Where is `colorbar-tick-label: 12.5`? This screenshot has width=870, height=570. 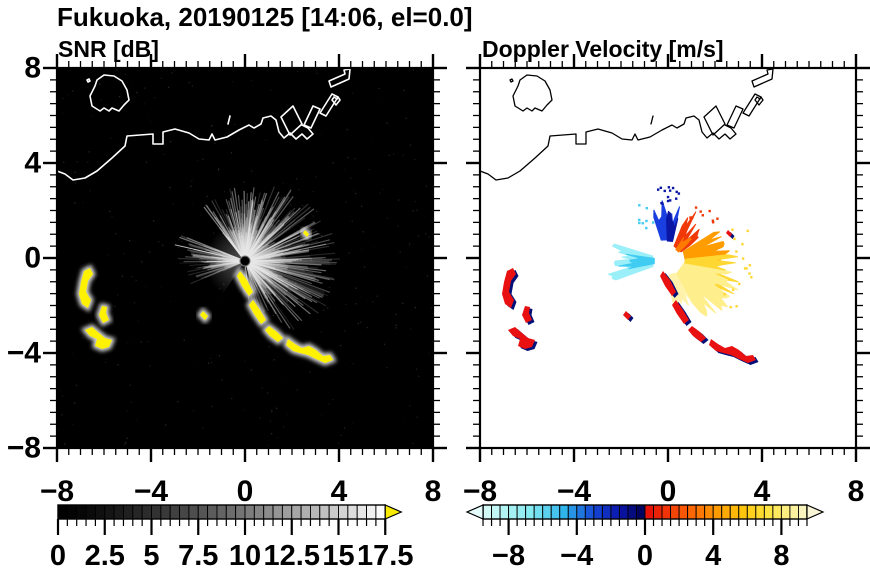 colorbar-tick-label: 12.5 is located at coordinates (292, 555).